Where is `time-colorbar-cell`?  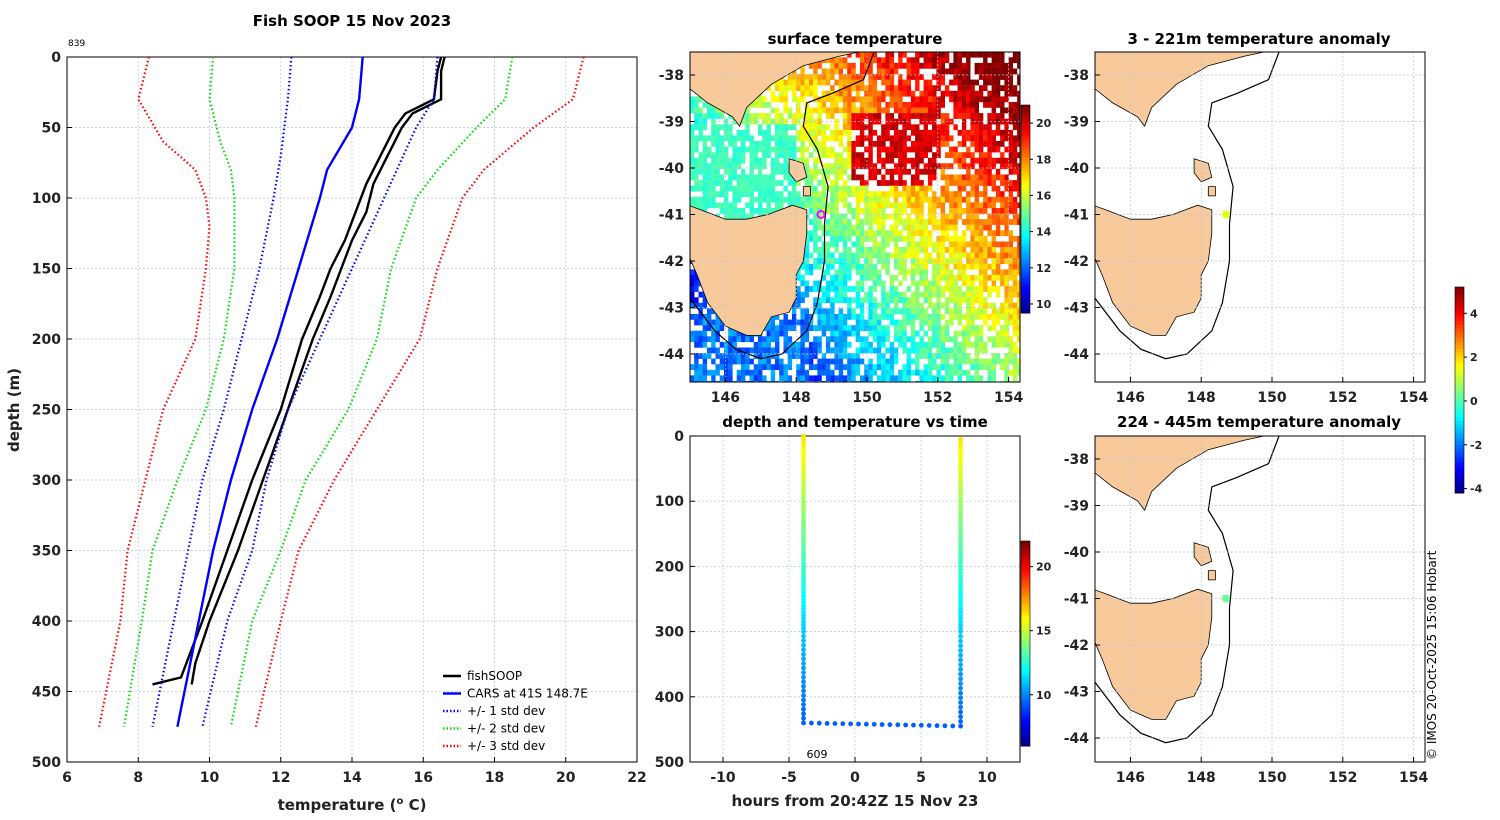 time-colorbar-cell is located at coordinates (1025, 666).